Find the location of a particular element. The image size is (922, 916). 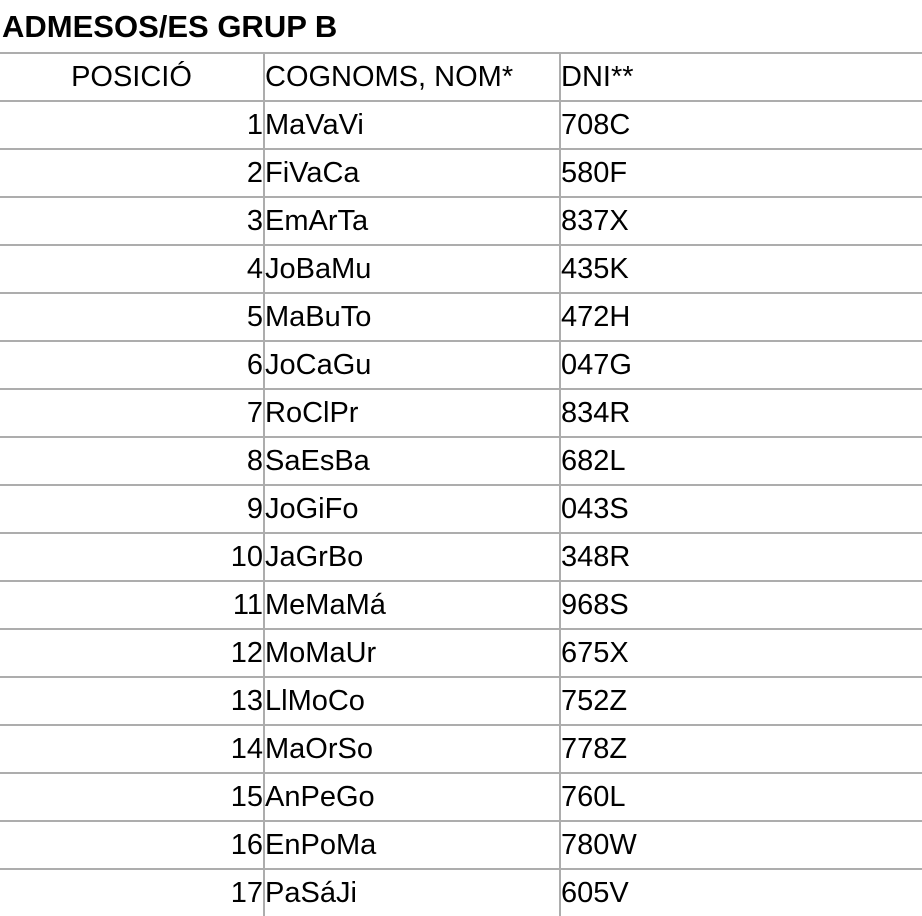

cell-cognoms: JaGrBo is located at coordinates (411, 557).